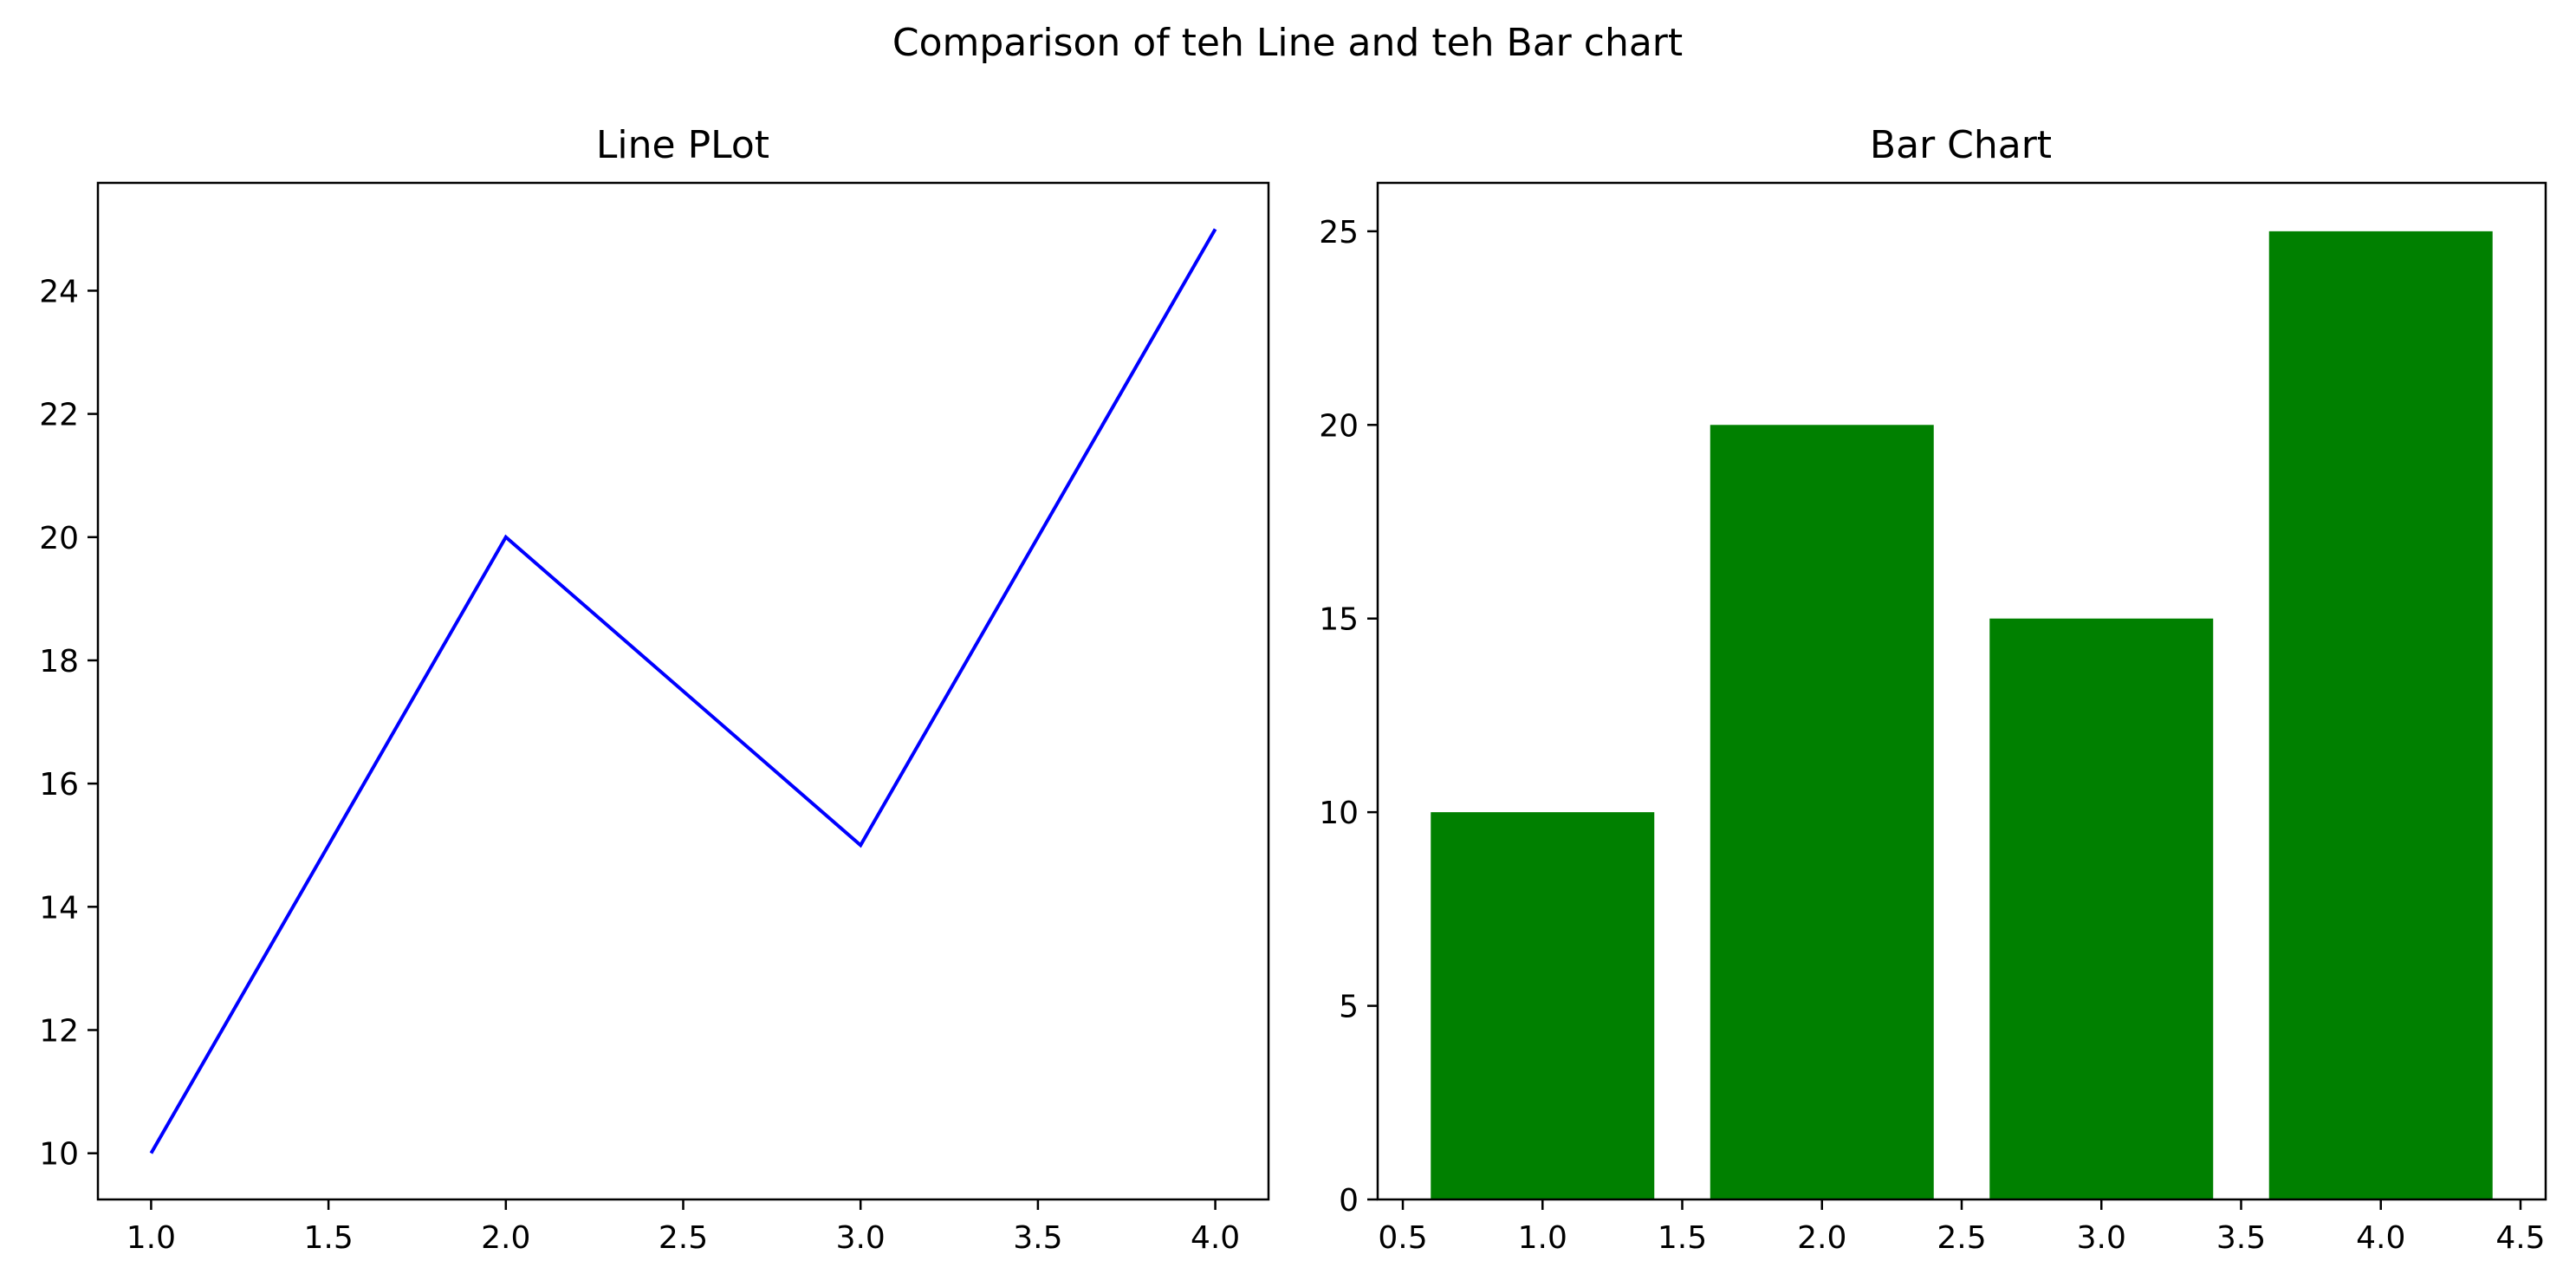 Image resolution: width=2576 pixels, height=1287 pixels. Describe the element at coordinates (1961, 1238) in the screenshot. I see `bar-chart-xtick-label: 2.5` at that location.